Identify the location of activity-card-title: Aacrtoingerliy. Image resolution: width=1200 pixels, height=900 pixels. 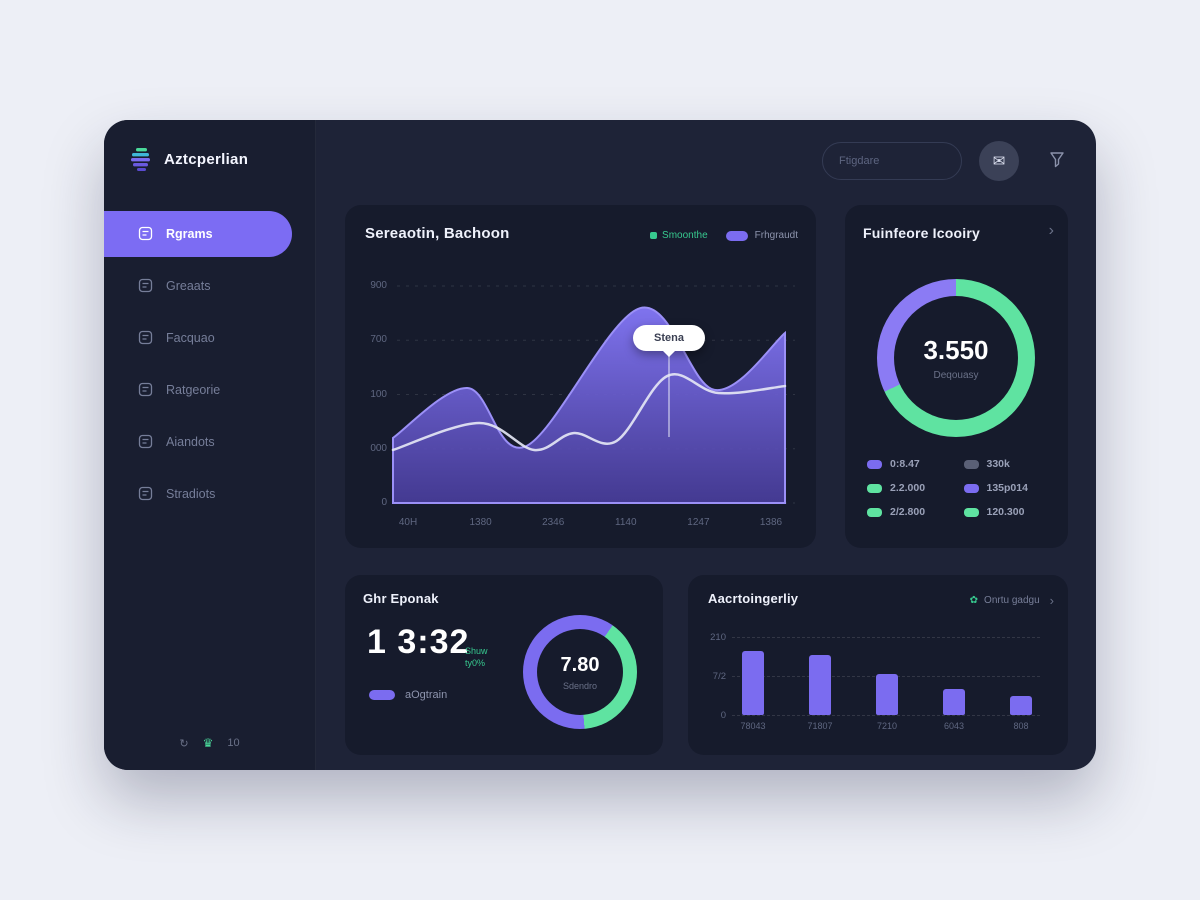
(753, 598).